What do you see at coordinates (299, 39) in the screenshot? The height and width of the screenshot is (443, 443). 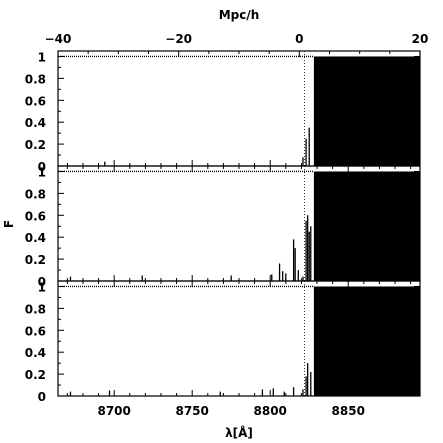 I see `top-tick-label: 0` at bounding box center [299, 39].